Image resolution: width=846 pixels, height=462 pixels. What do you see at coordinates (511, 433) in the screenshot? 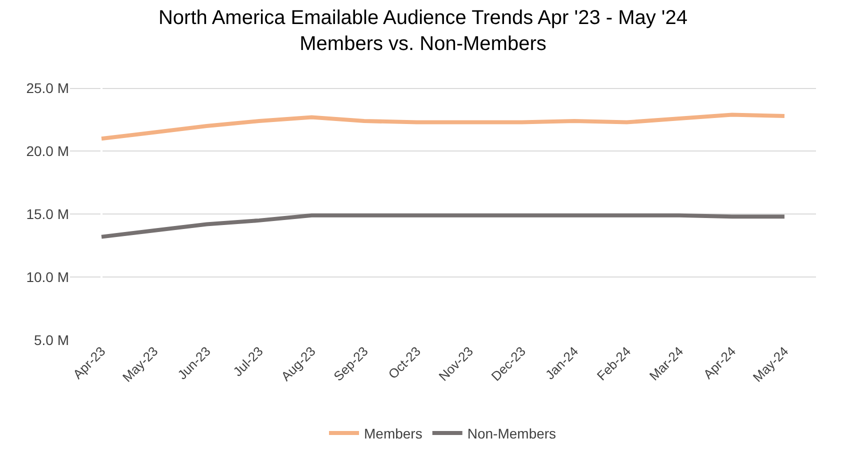
I see `legend-label: Non-Members` at bounding box center [511, 433].